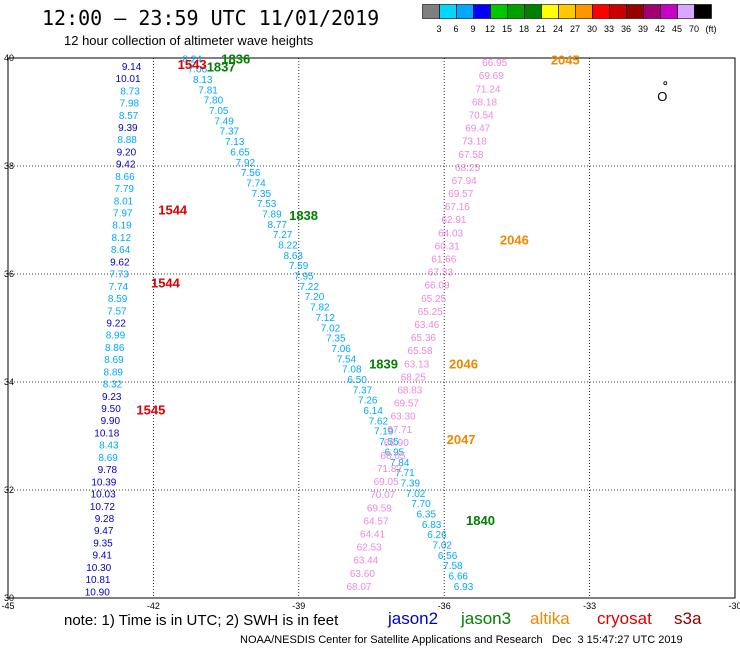  What do you see at coordinates (494, 63) in the screenshot?
I see `wave-height-value: 66.95` at bounding box center [494, 63].